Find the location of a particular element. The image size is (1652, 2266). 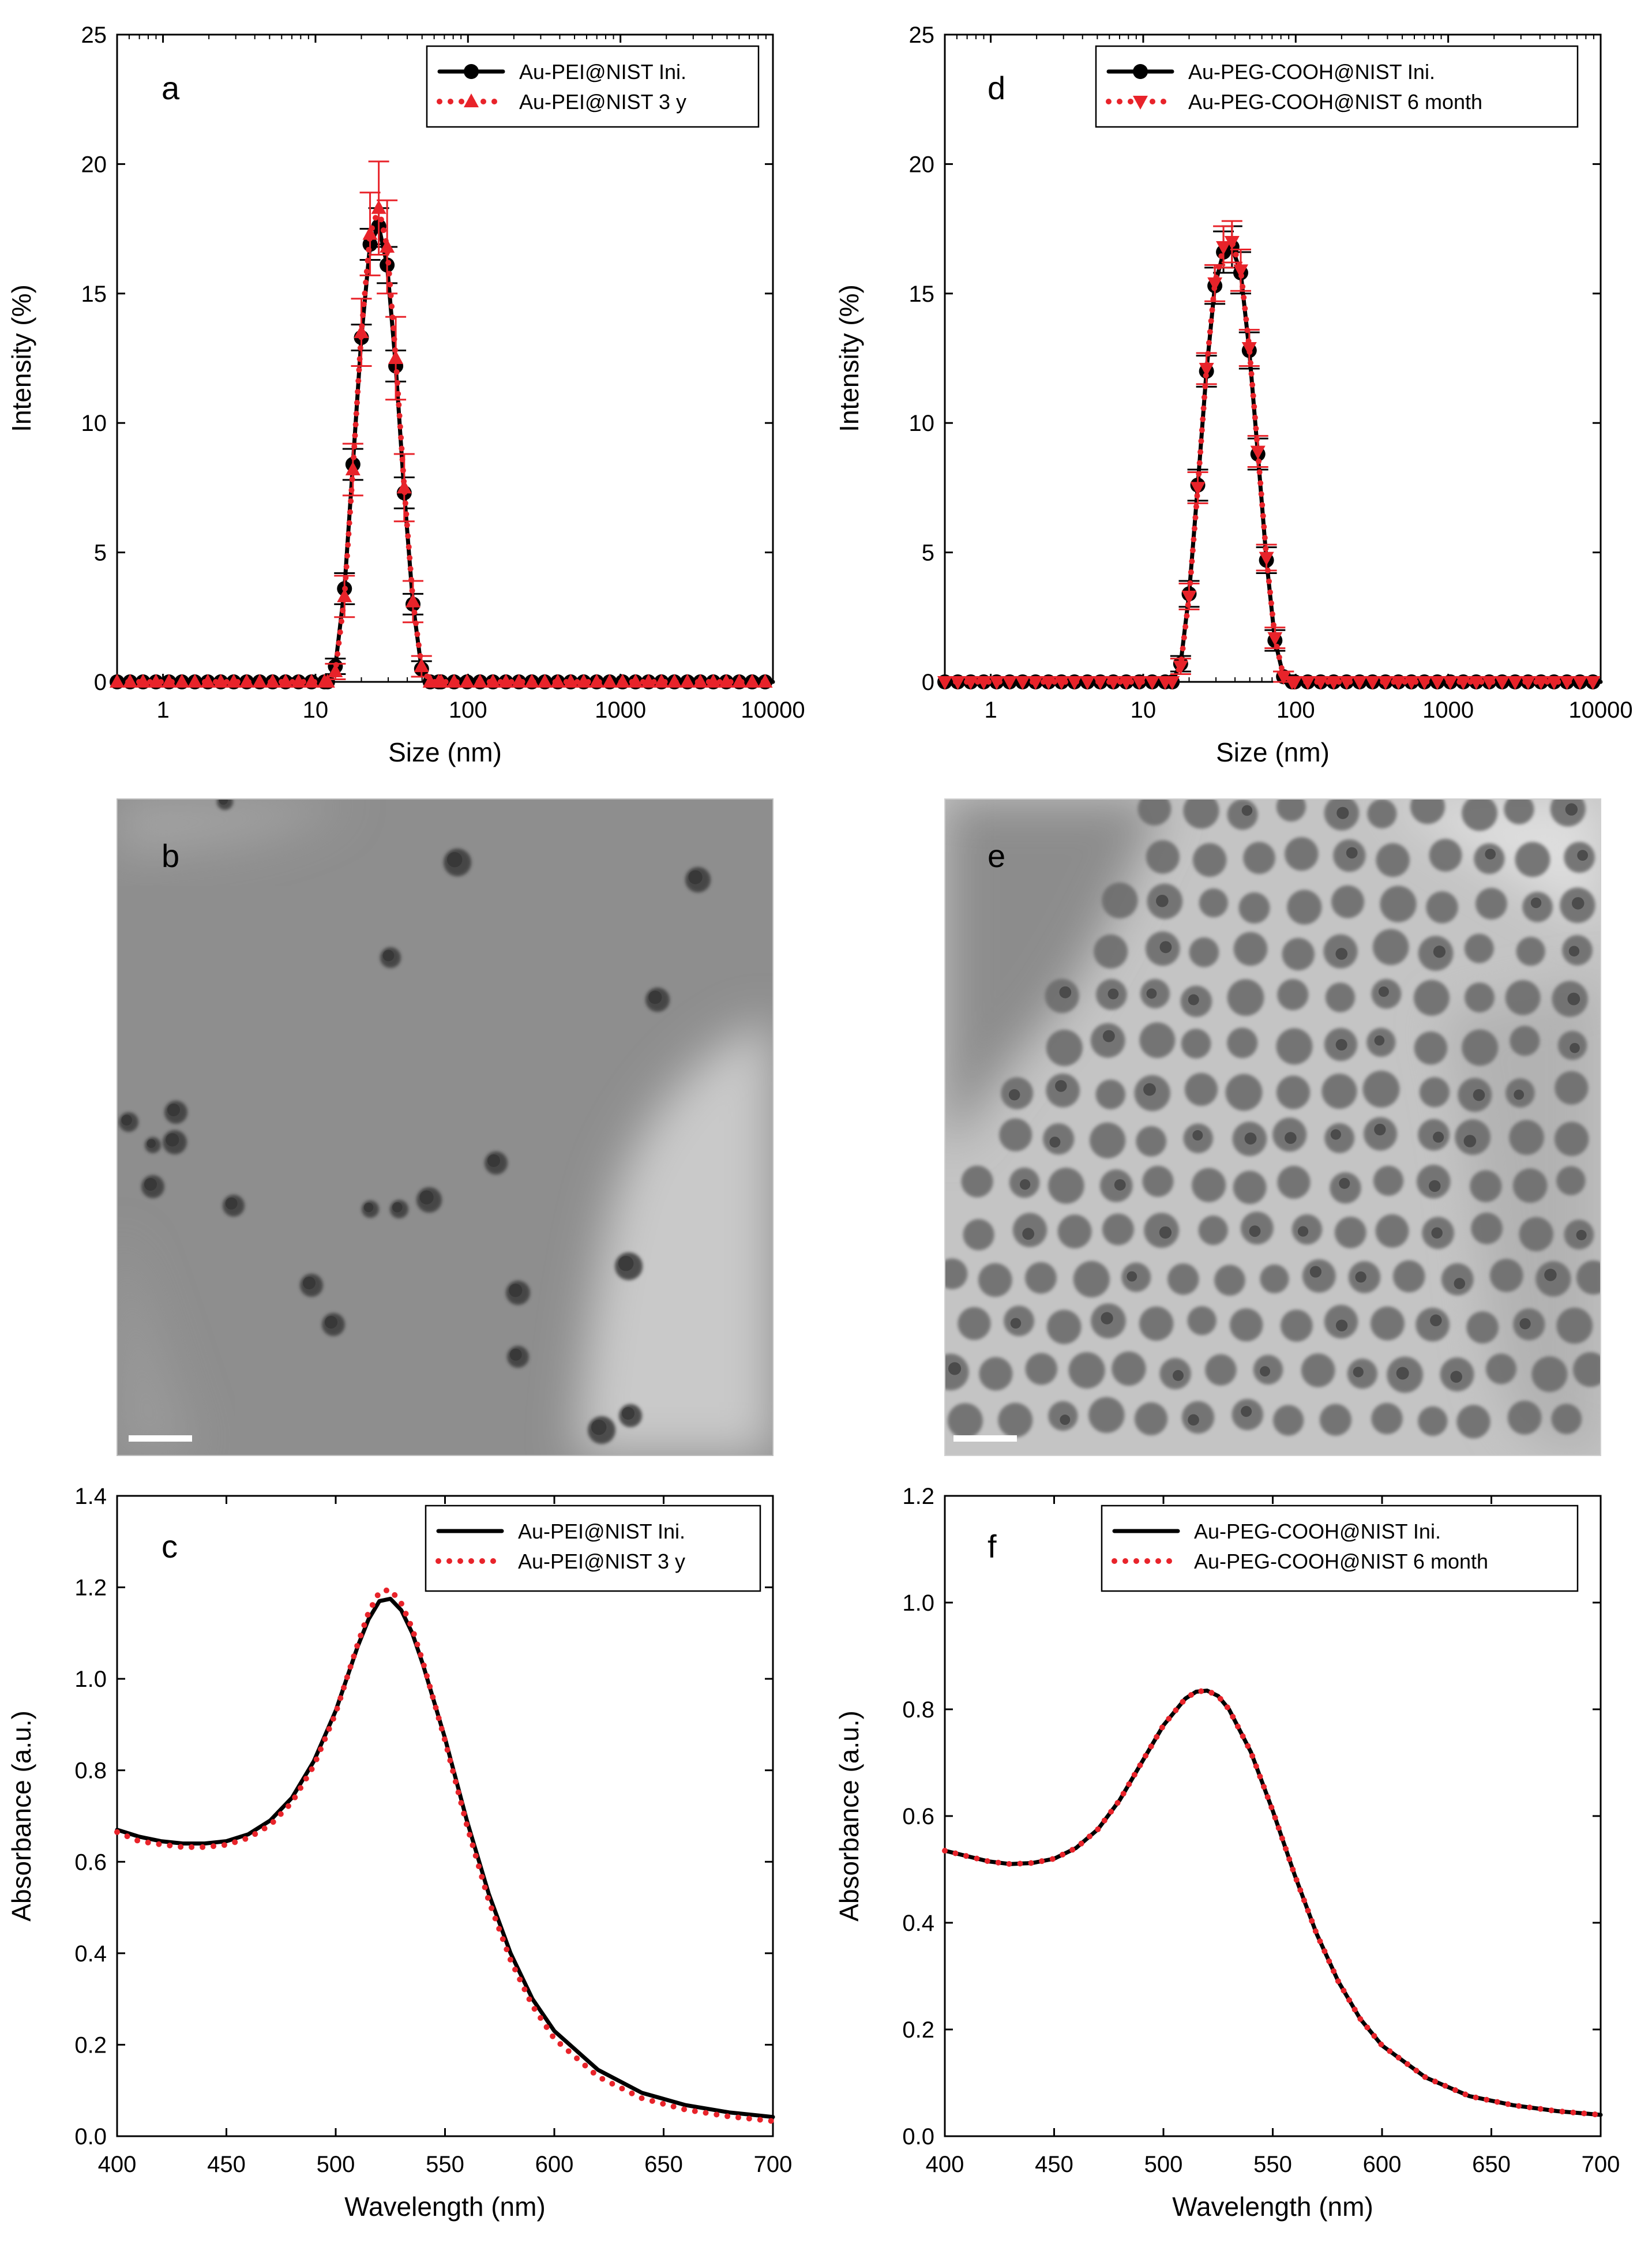

y-tick-label-f: 0.0 is located at coordinates (918, 2137).